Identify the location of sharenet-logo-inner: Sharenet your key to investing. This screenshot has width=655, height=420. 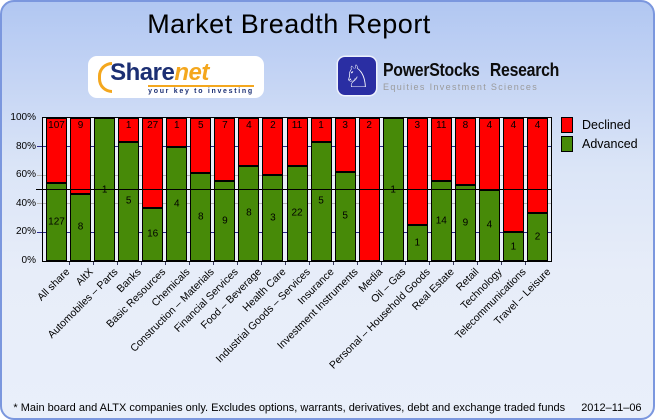
(176, 77).